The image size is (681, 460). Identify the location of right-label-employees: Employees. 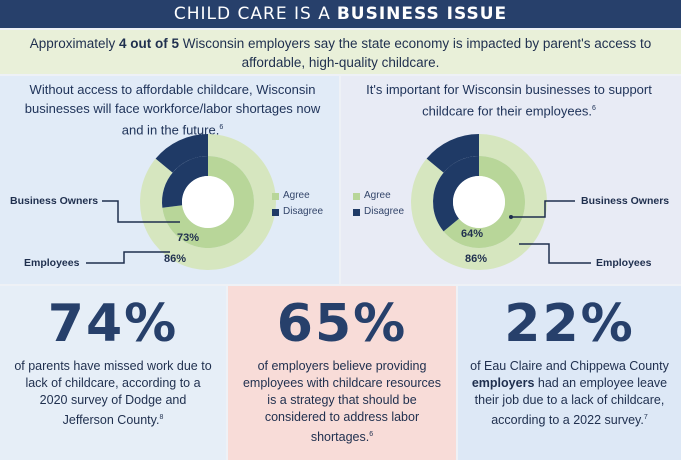
(624, 263).